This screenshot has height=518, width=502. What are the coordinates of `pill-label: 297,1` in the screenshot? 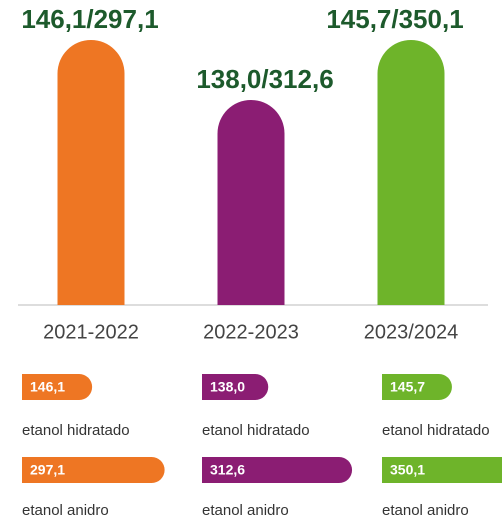 It's located at (47, 470).